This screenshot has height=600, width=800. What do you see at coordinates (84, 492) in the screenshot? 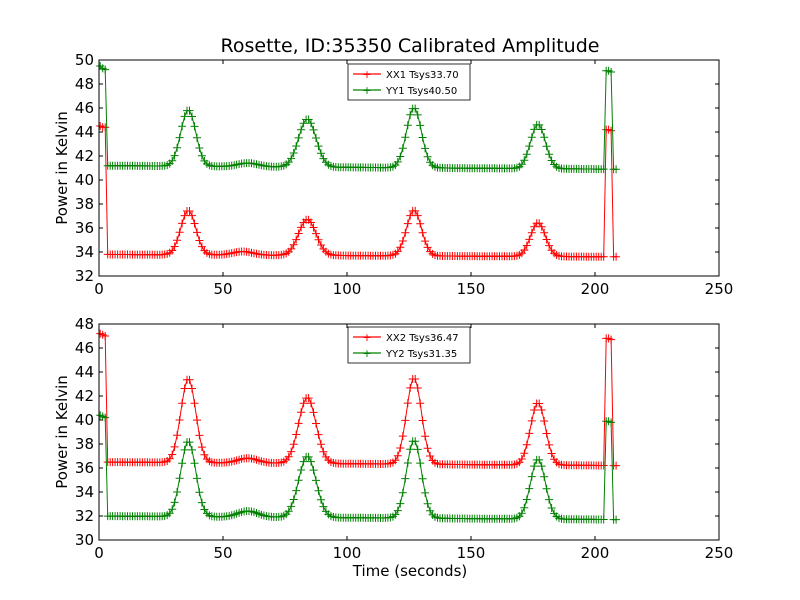
I see `y-tick-label: 34` at bounding box center [84, 492].